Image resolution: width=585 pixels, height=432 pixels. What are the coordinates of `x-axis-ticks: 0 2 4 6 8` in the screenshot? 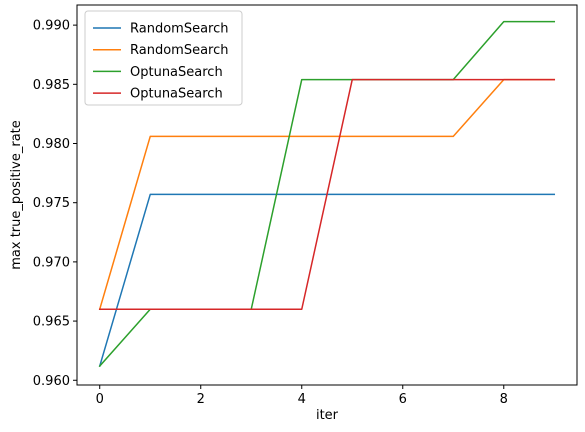 It's located at (302, 396).